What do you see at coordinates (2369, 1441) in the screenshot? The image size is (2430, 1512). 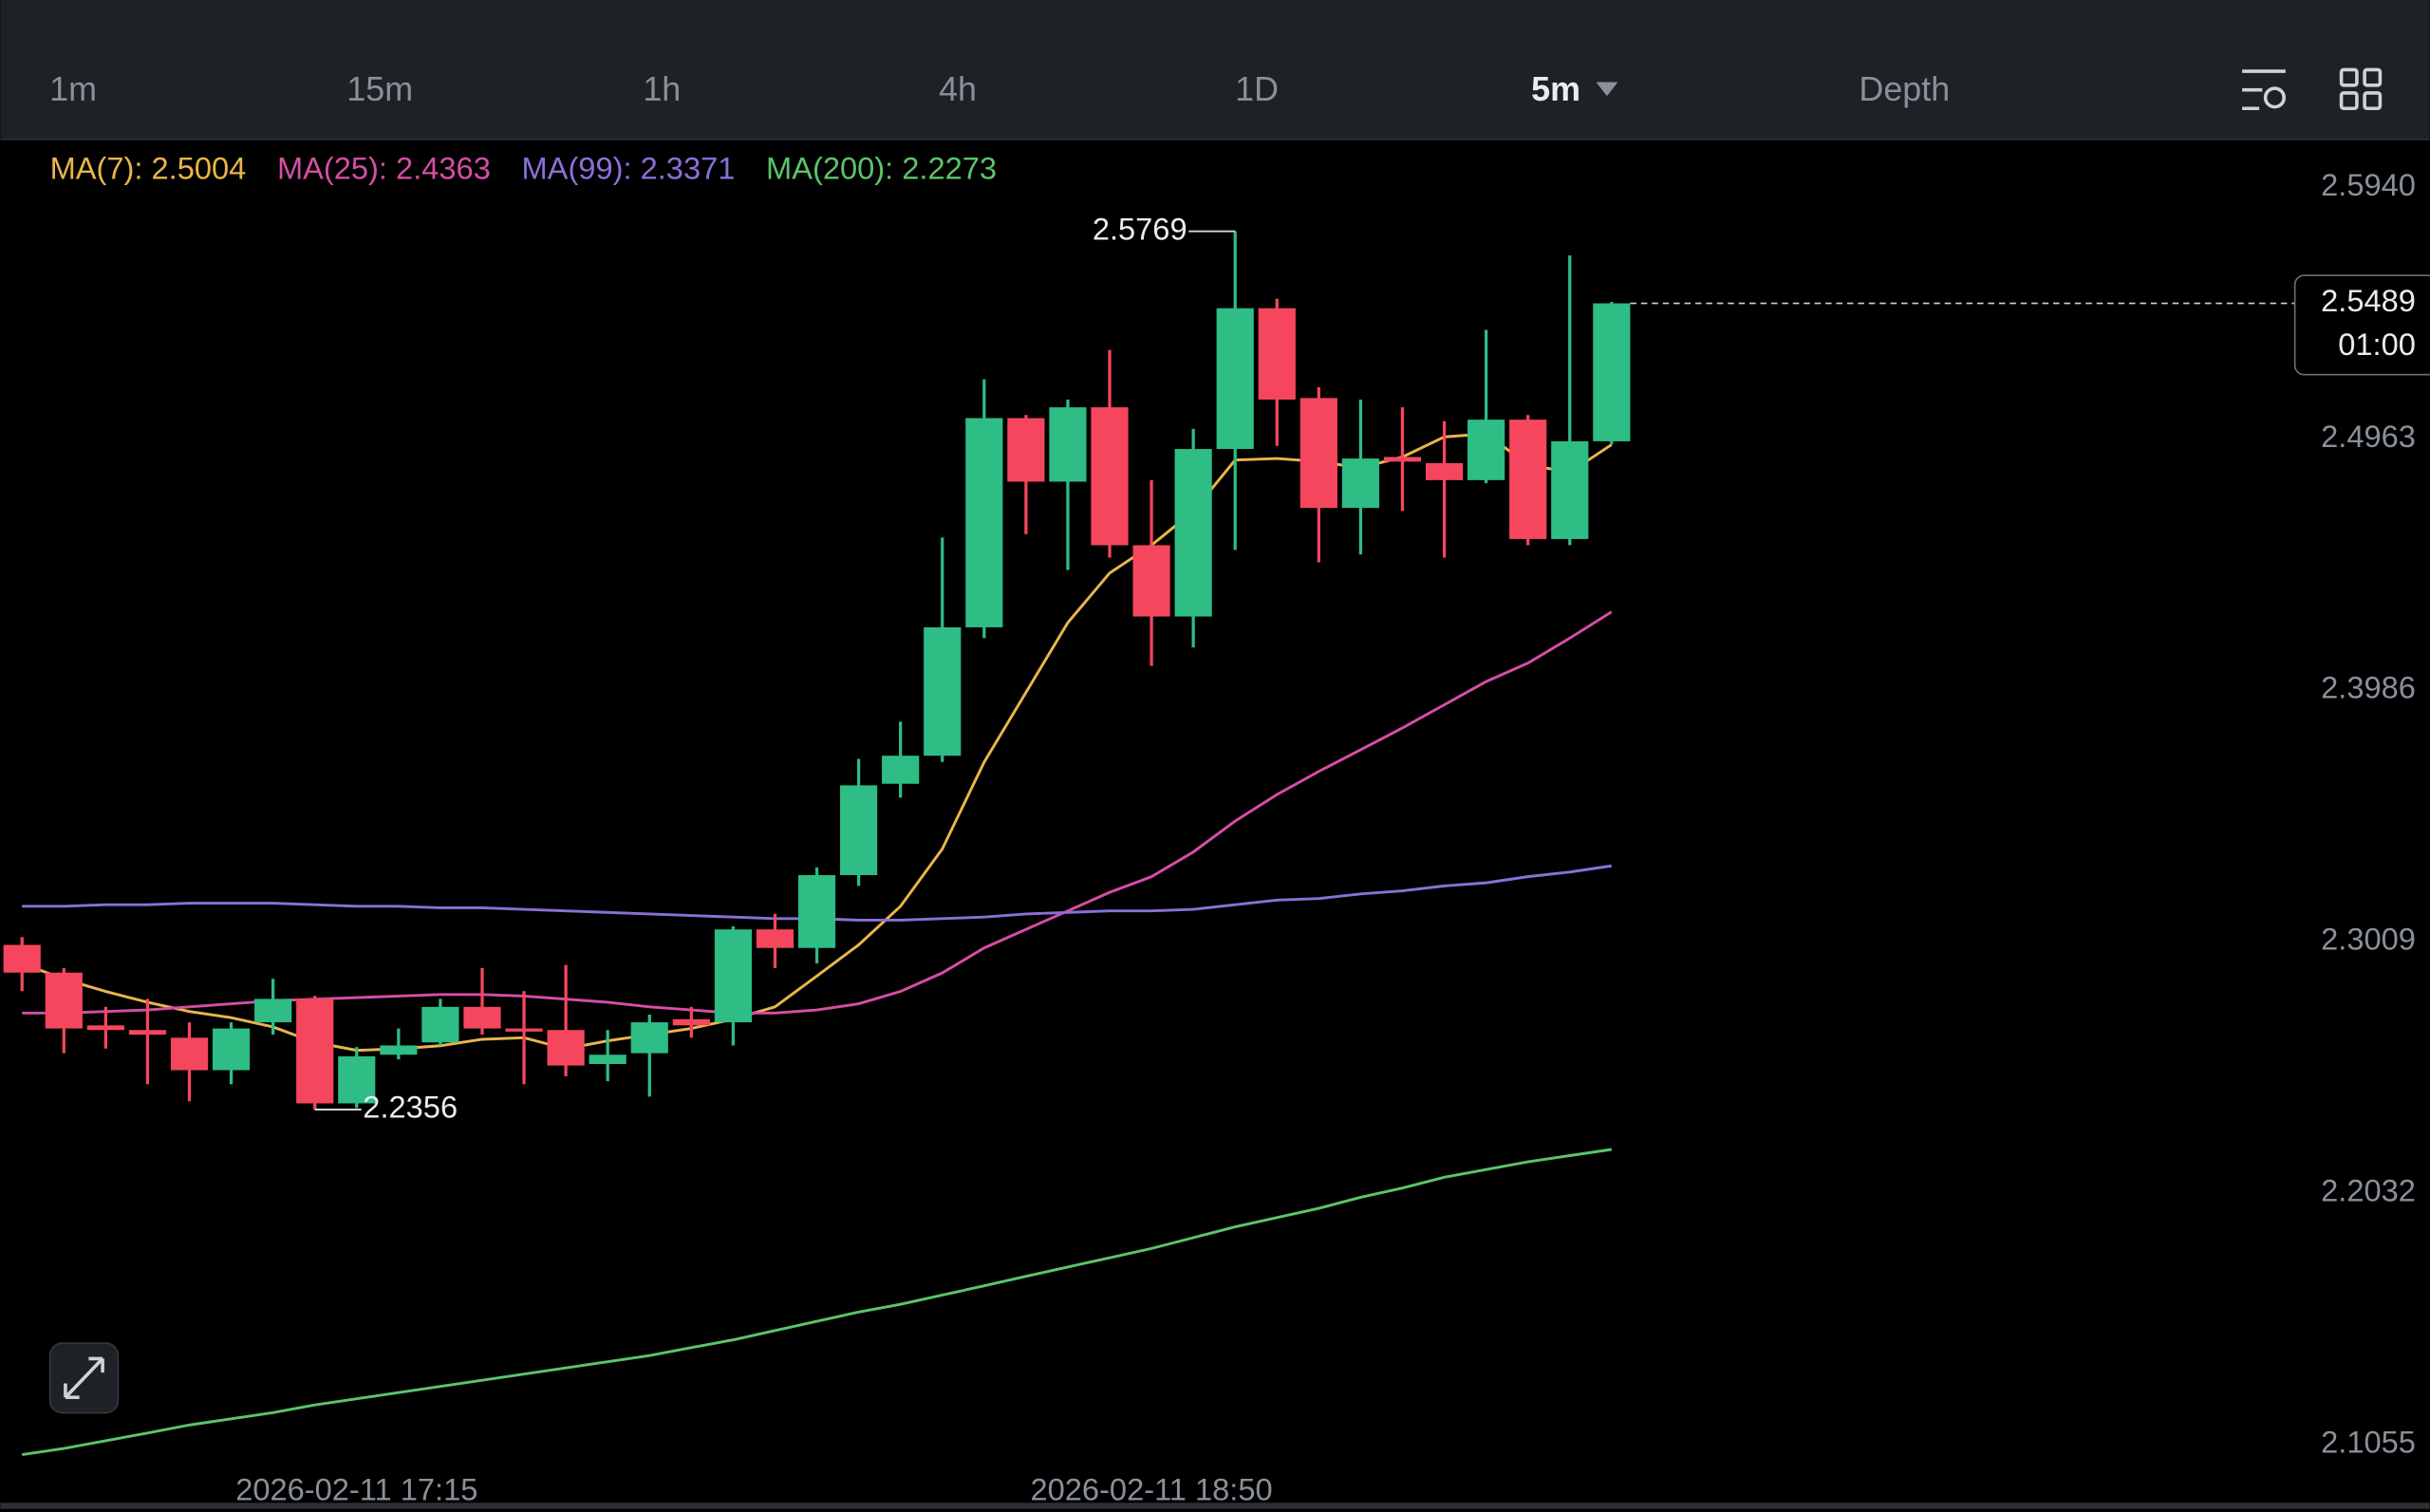 I see `y-tick-label: 2.1055` at bounding box center [2369, 1441].